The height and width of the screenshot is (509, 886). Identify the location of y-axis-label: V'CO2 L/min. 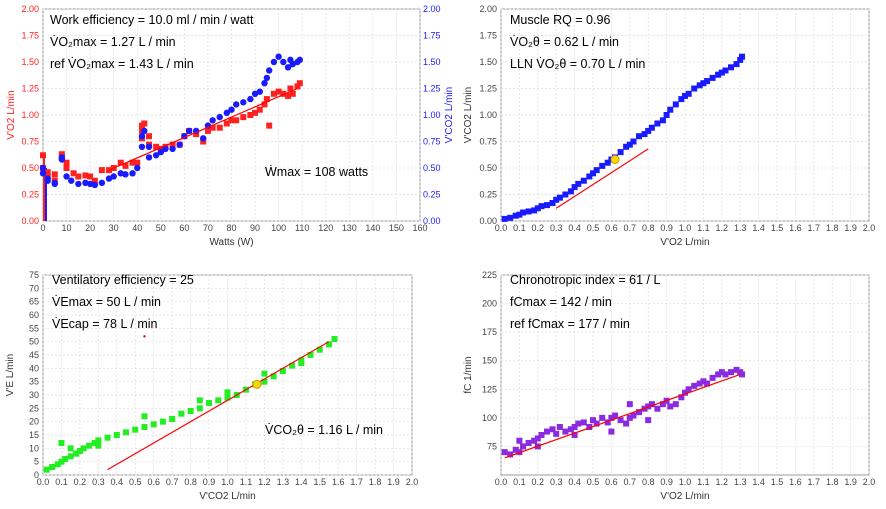
(468, 115).